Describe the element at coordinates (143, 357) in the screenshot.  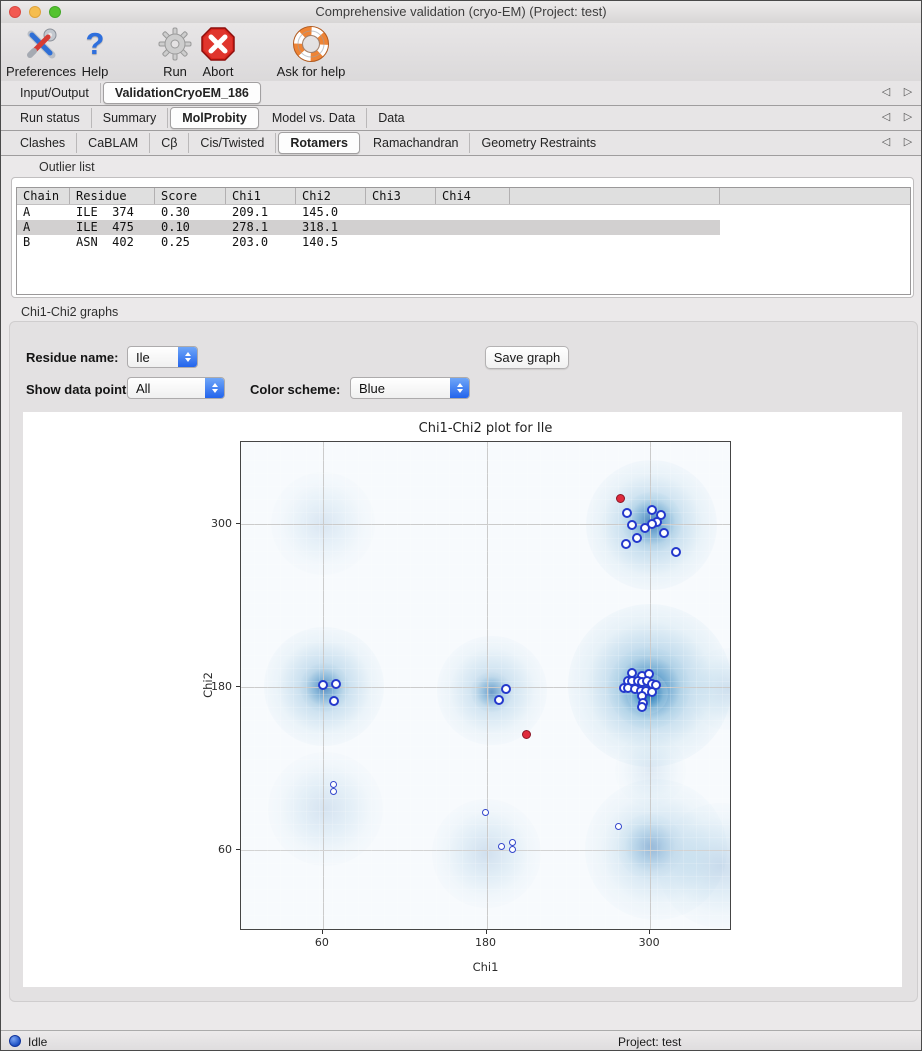
I see `residue-name-value: Ile` at that location.